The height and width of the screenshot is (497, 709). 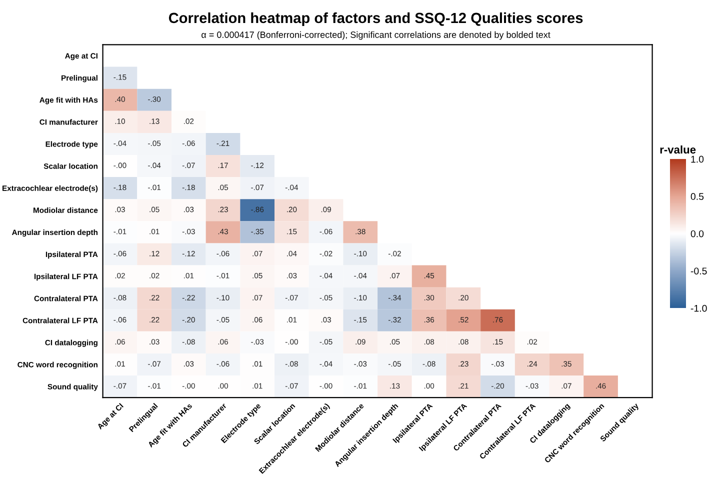 I want to click on color-bar-label: 0.0, so click(x=697, y=234).